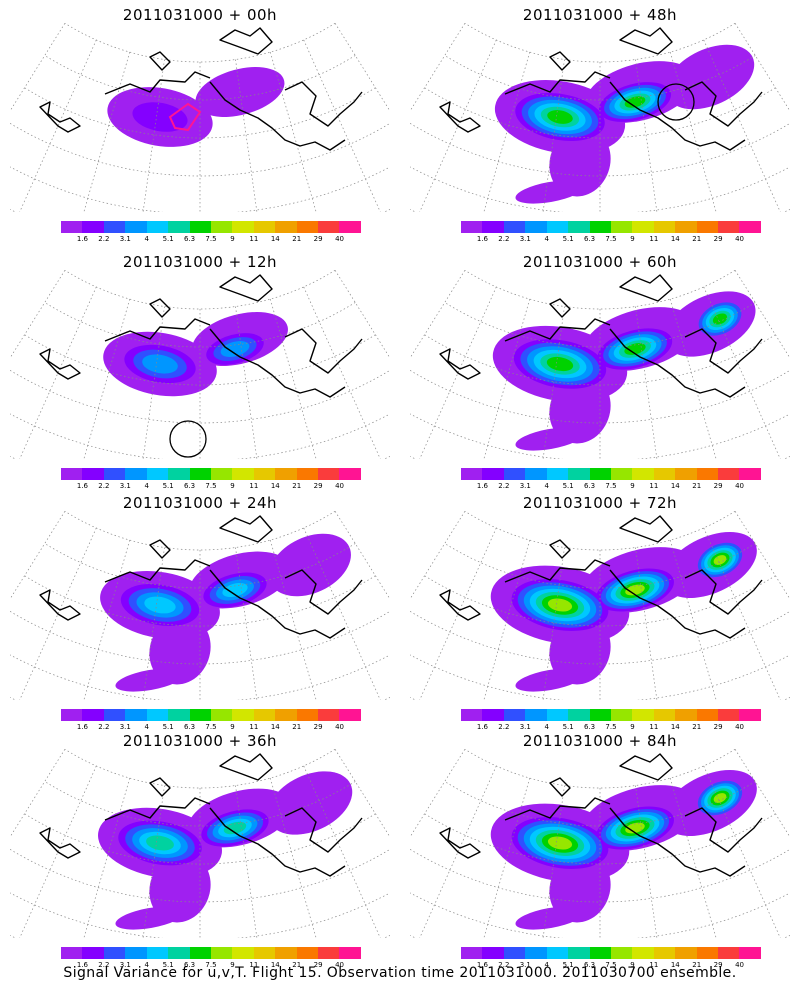 Image resolution: width=800 pixels, height=1000 pixels. I want to click on longitude-line, so click(362, 555).